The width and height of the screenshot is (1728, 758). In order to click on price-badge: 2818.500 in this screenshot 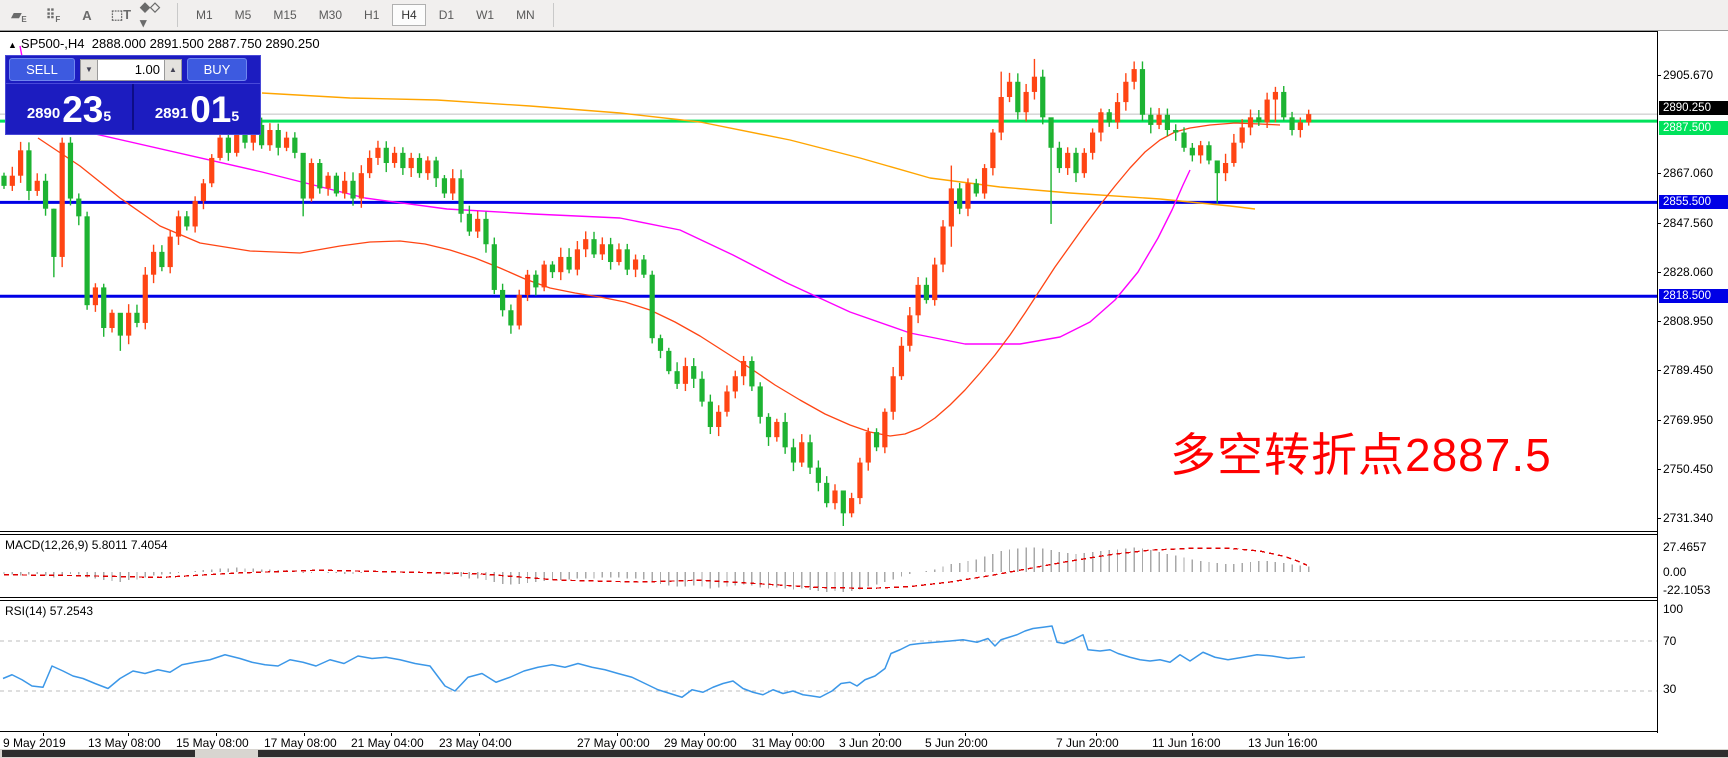, I will do `click(1693, 296)`.